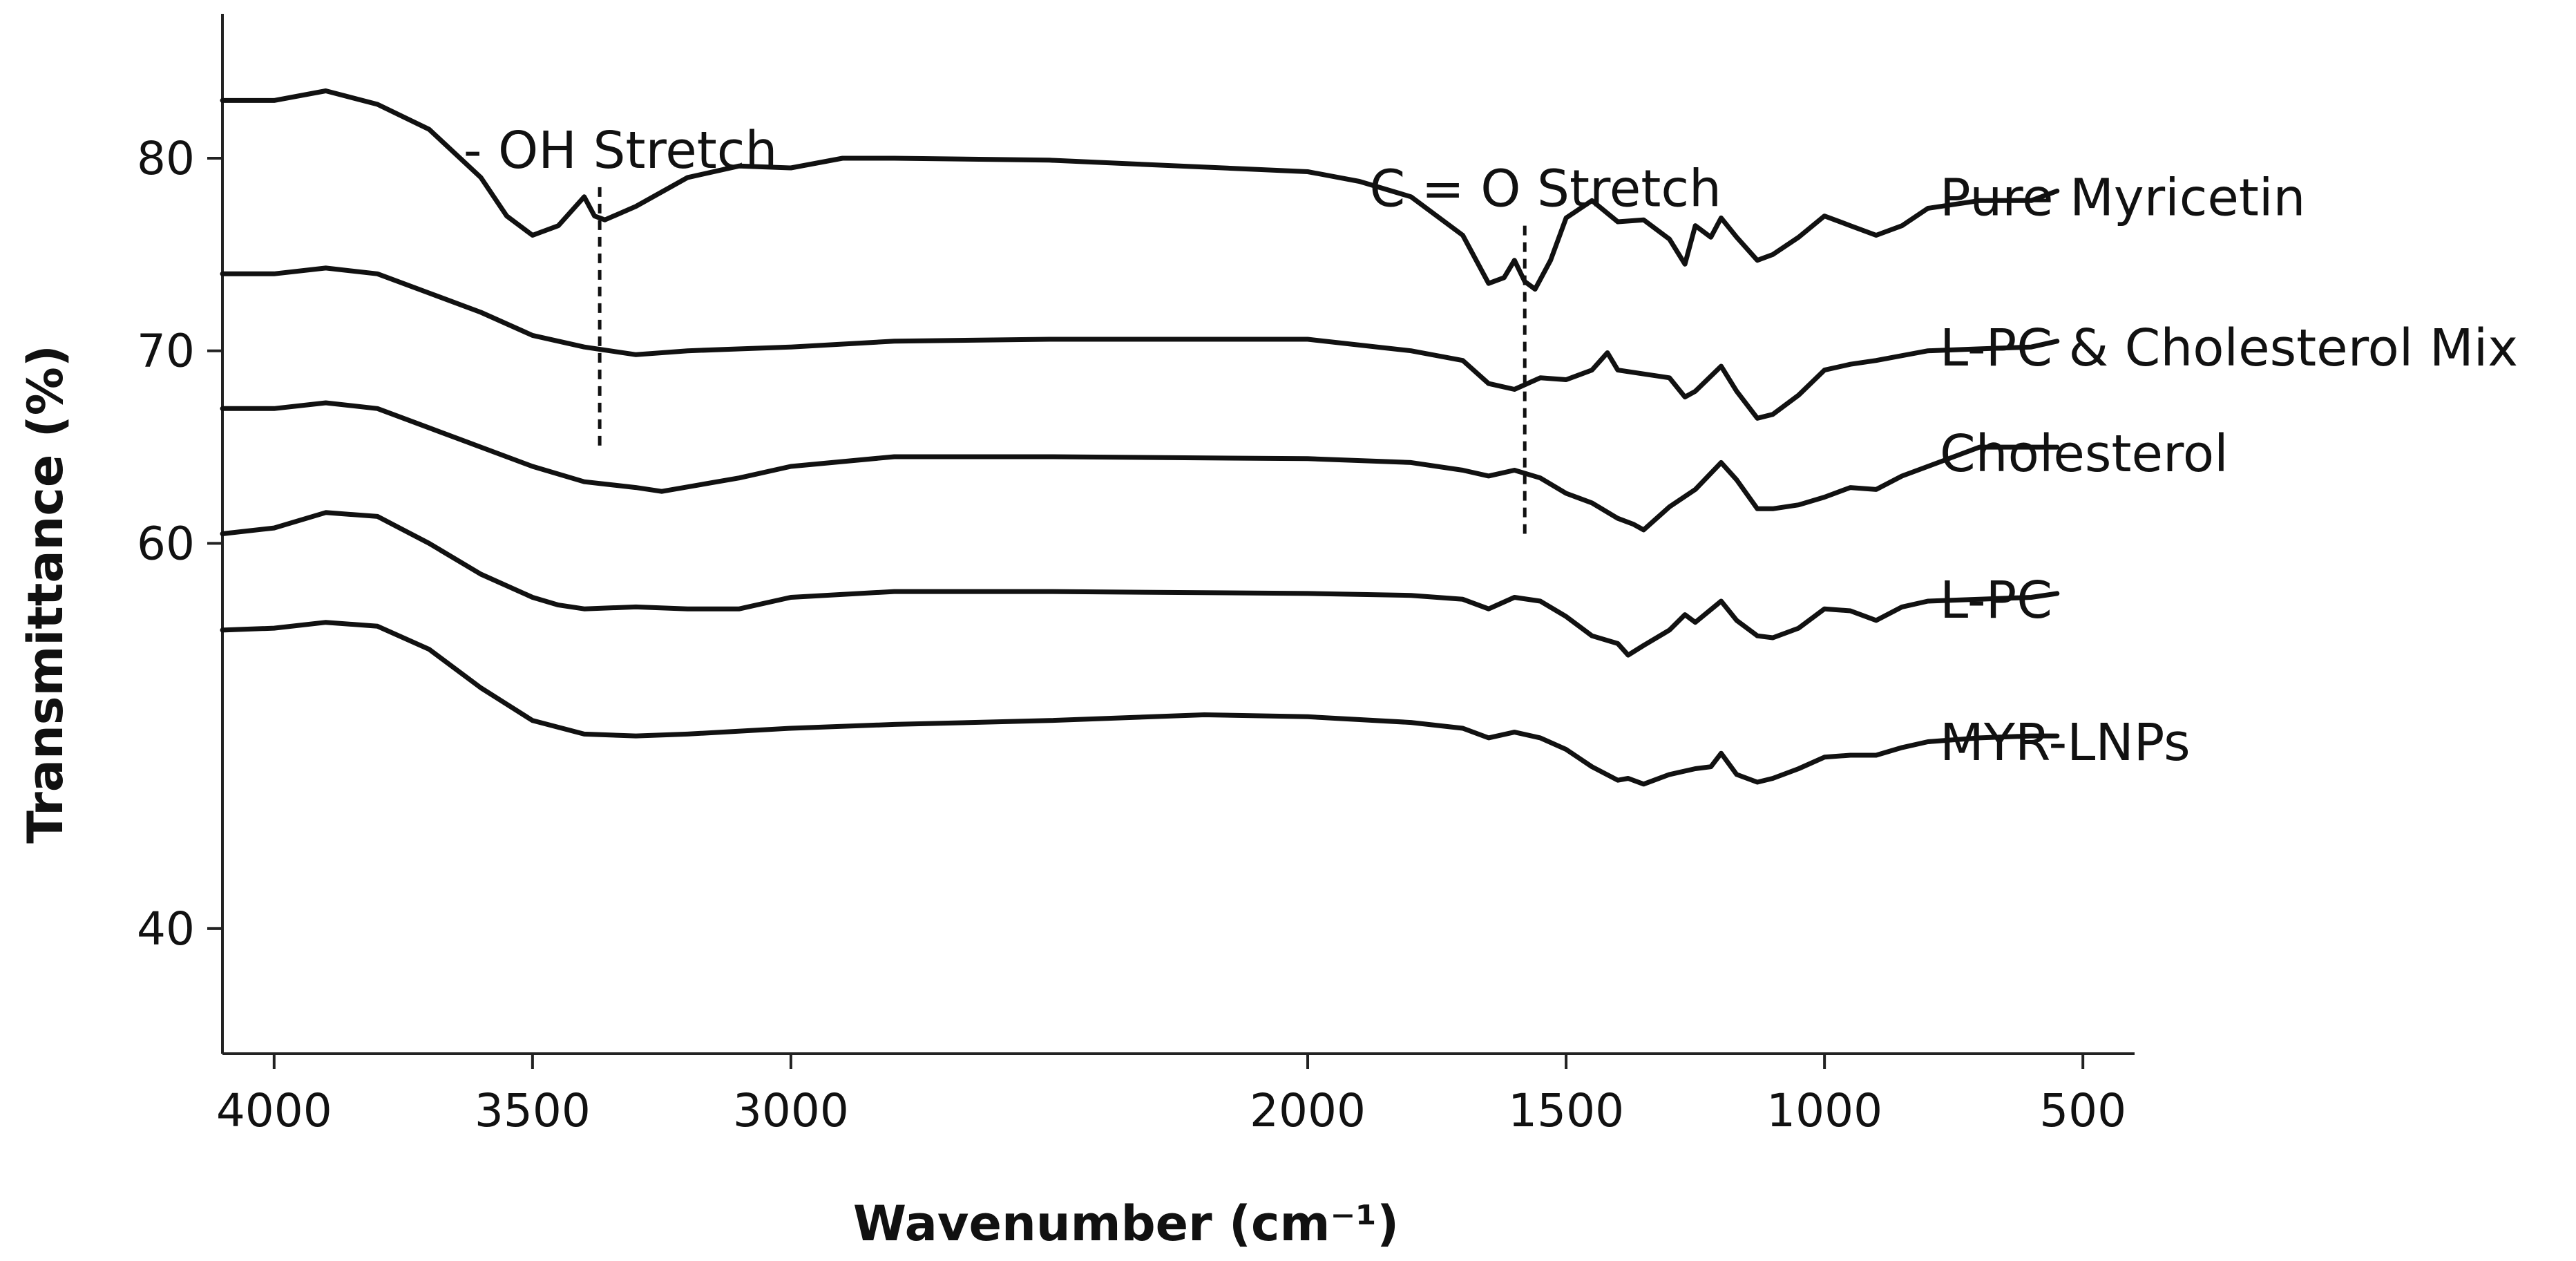 This screenshot has width=2576, height=1261. I want to click on y-tick-label: 70, so click(166, 351).